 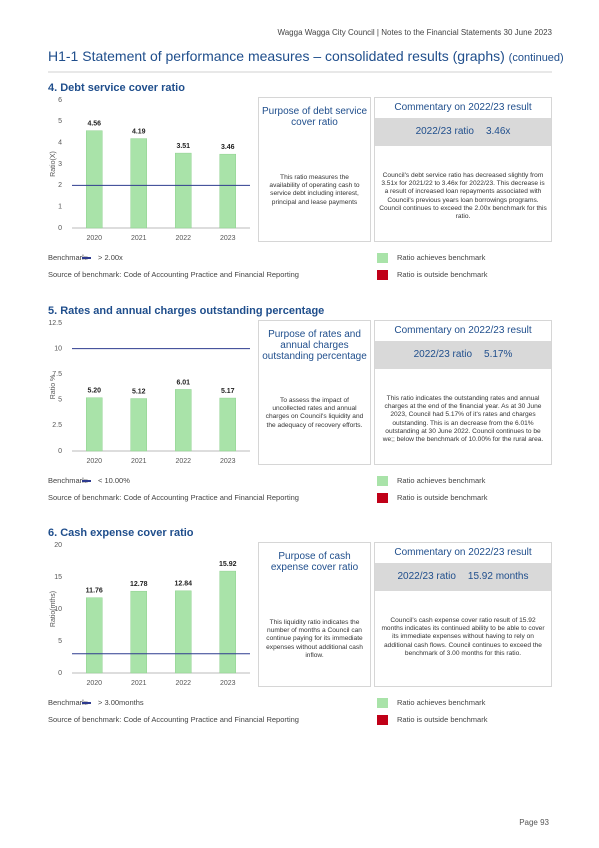 I want to click on benchmark-value: > 3.00months, so click(x=121, y=702).